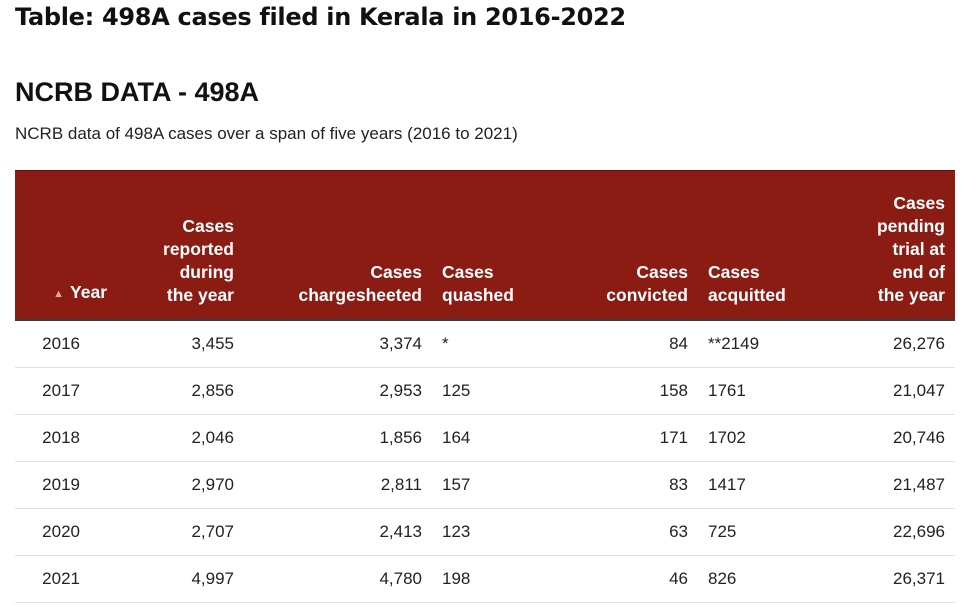 The image size is (972, 606). Describe the element at coordinates (893, 532) in the screenshot. I see `cell-pending: 22,696` at that location.